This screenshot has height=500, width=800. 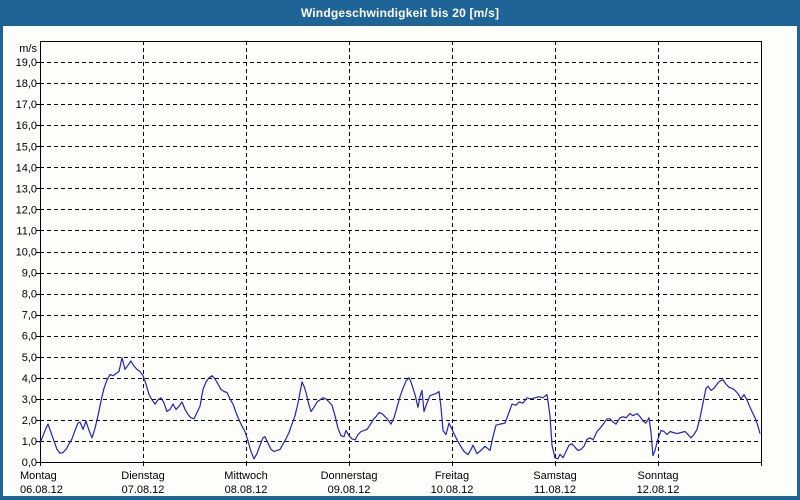 What do you see at coordinates (555, 490) in the screenshot?
I see `day-date-label: 11.08.12` at bounding box center [555, 490].